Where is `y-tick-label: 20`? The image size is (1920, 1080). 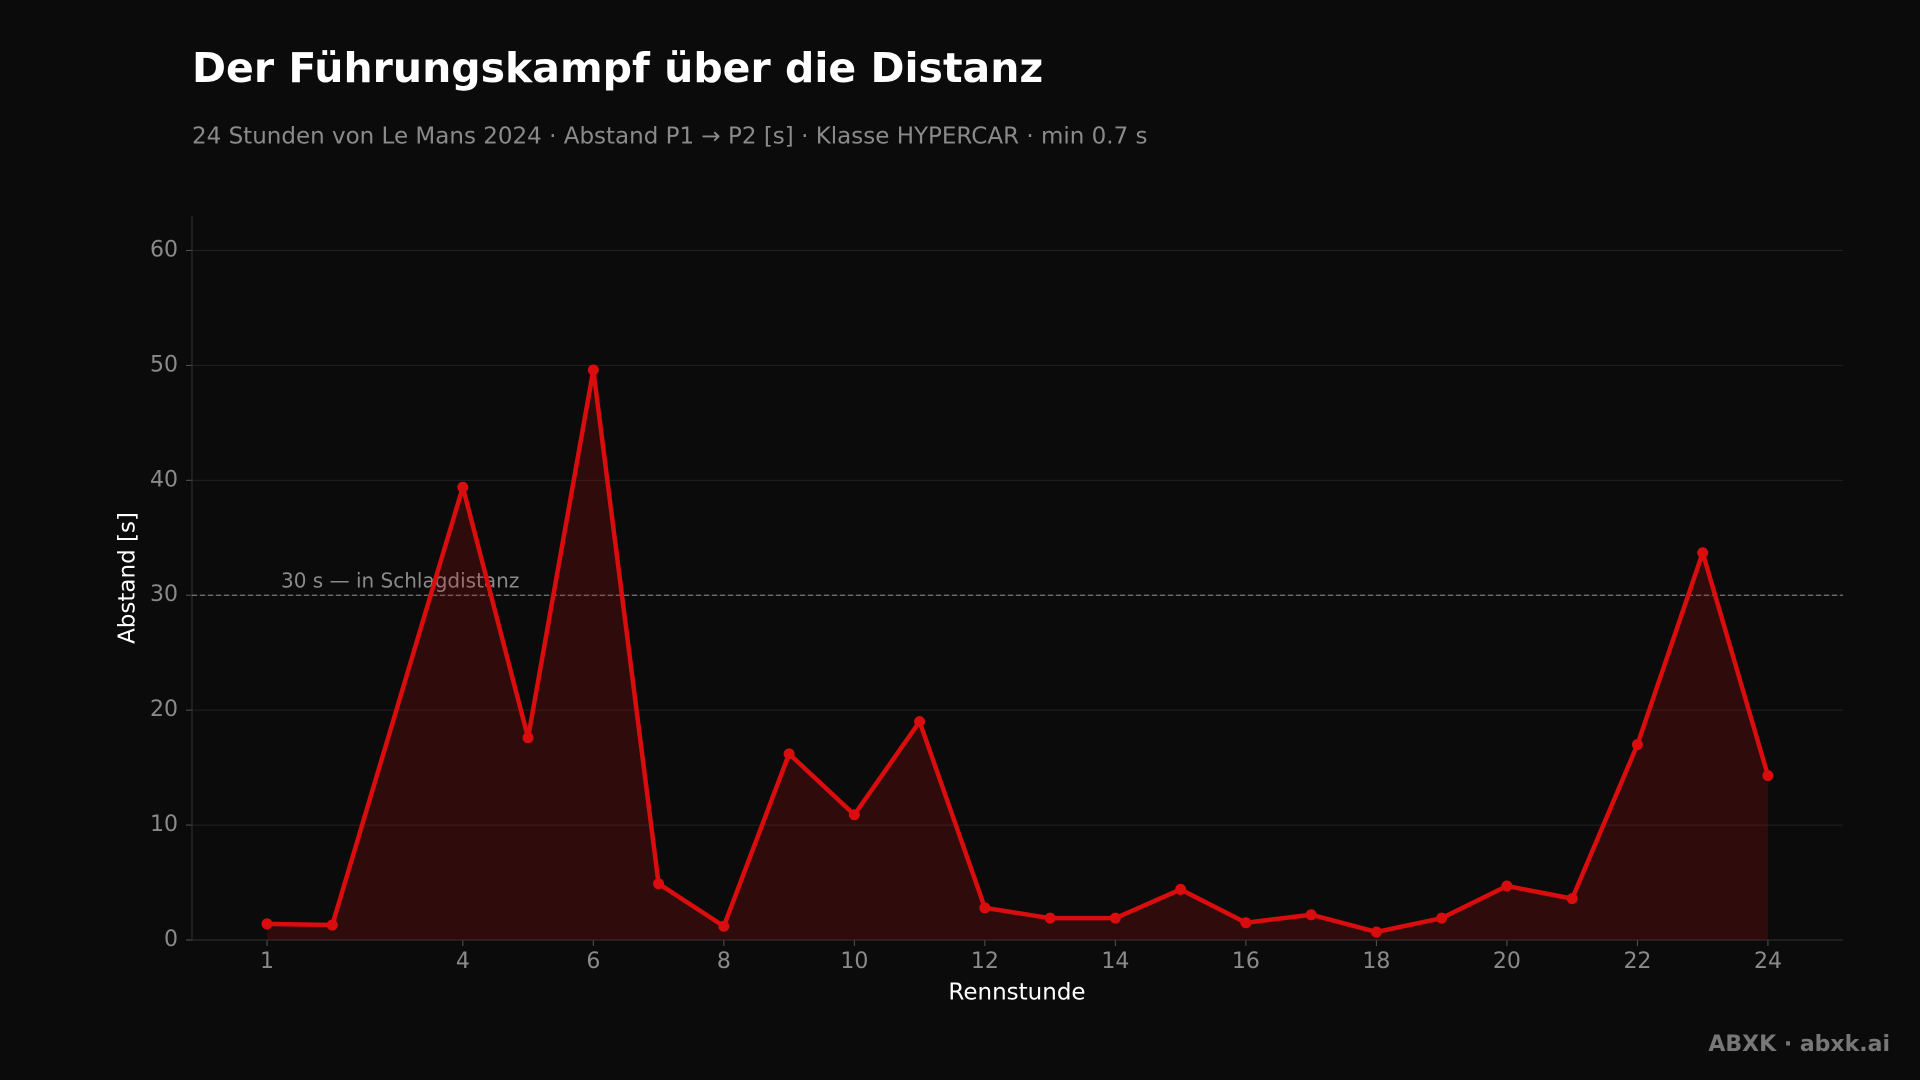
y-tick-label: 20 is located at coordinates (164, 709).